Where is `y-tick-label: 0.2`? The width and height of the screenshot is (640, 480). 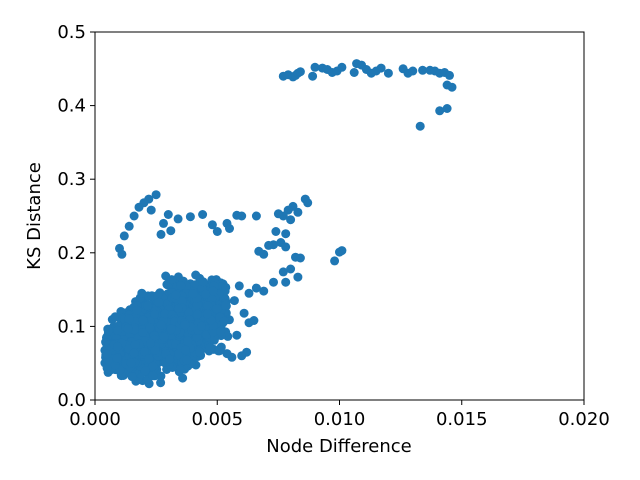
y-tick-label: 0.2 is located at coordinates (71, 253).